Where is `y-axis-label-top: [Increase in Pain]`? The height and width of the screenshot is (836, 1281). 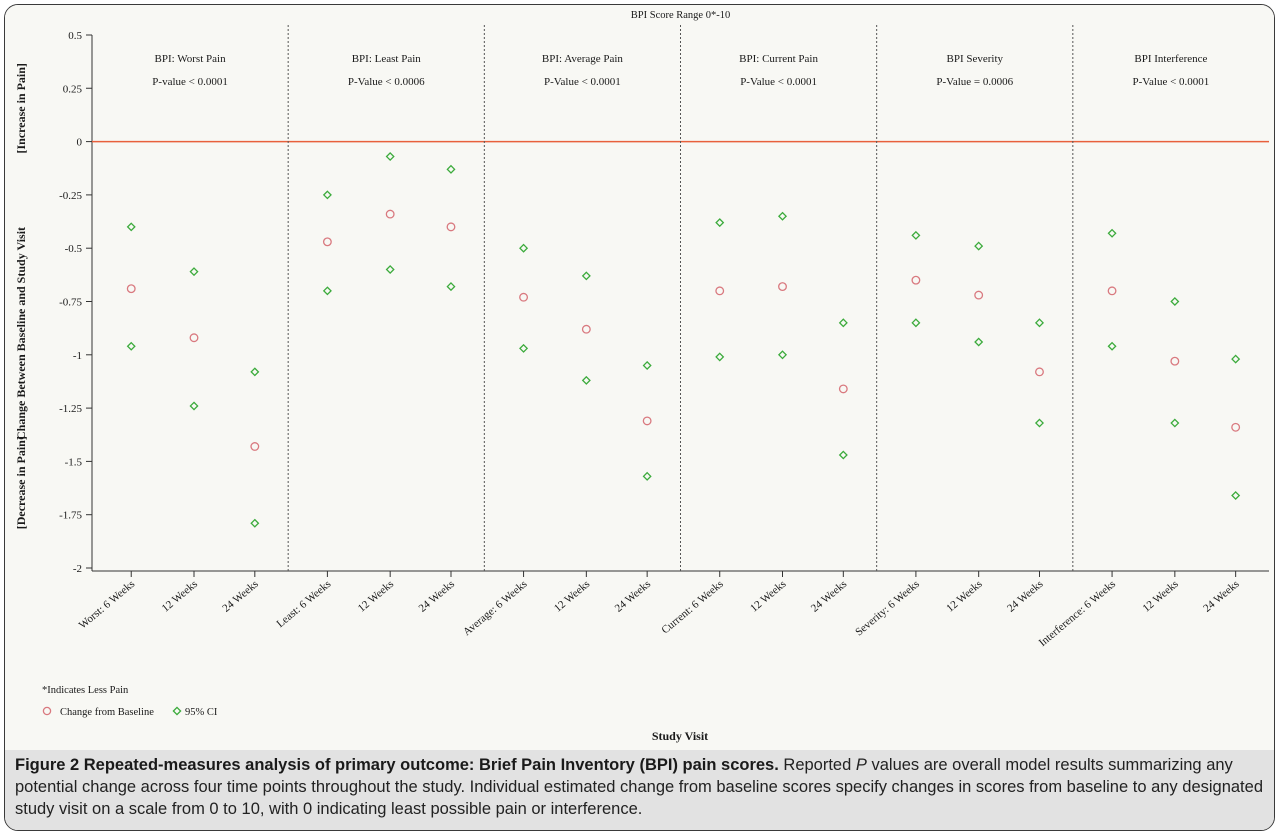 y-axis-label-top: [Increase in Pain] is located at coordinates (21, 108).